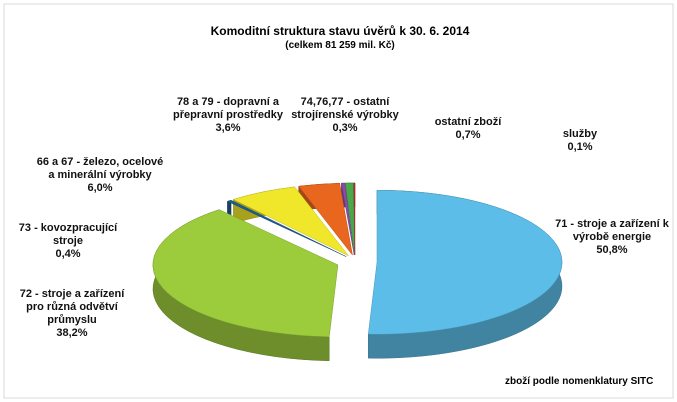 The width and height of the screenshot is (677, 402). I want to click on chart-subtitle: (celkem 81 259 mil. Kč), so click(340, 45).